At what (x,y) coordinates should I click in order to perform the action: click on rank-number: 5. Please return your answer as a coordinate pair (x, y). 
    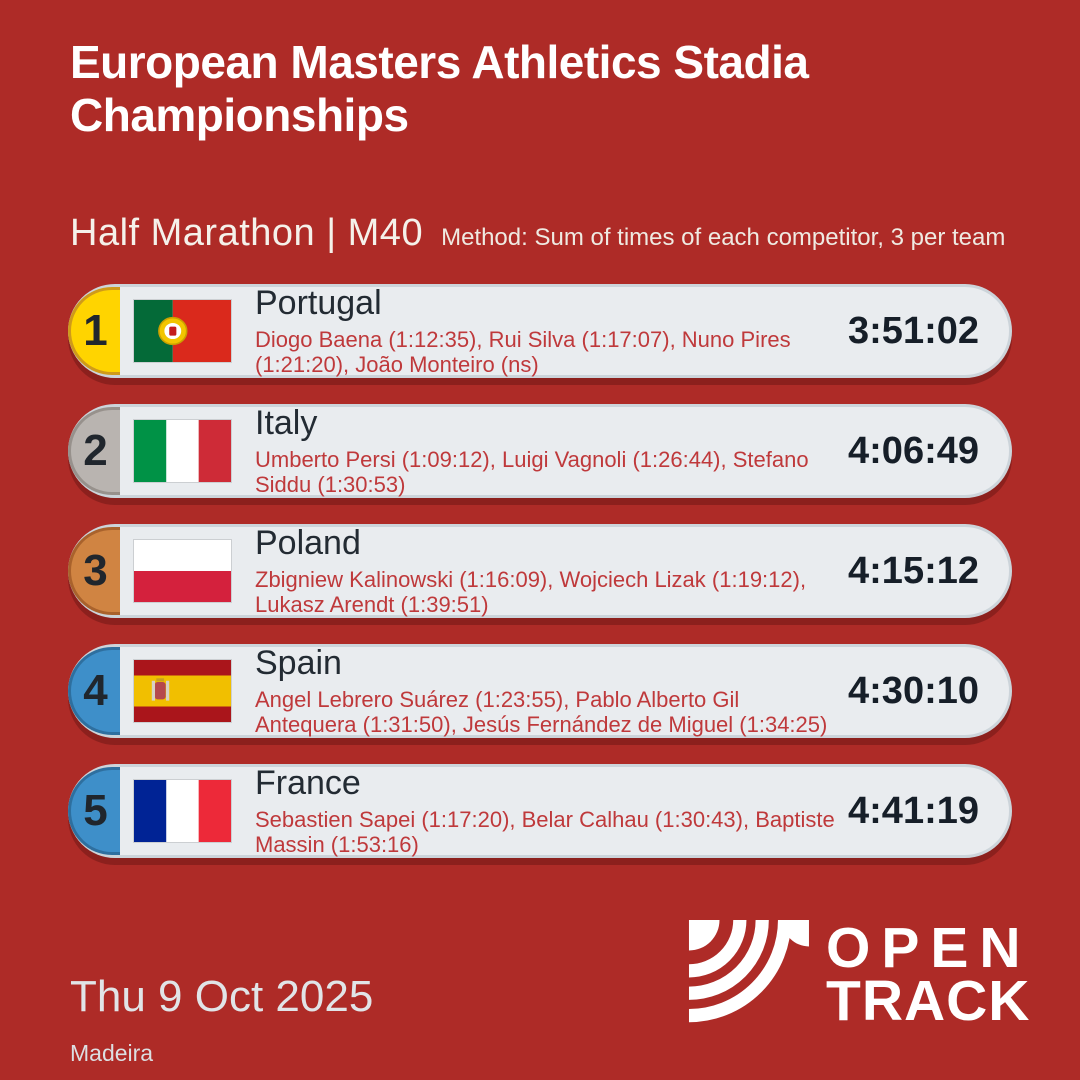
    Looking at the image, I should click on (95, 810).